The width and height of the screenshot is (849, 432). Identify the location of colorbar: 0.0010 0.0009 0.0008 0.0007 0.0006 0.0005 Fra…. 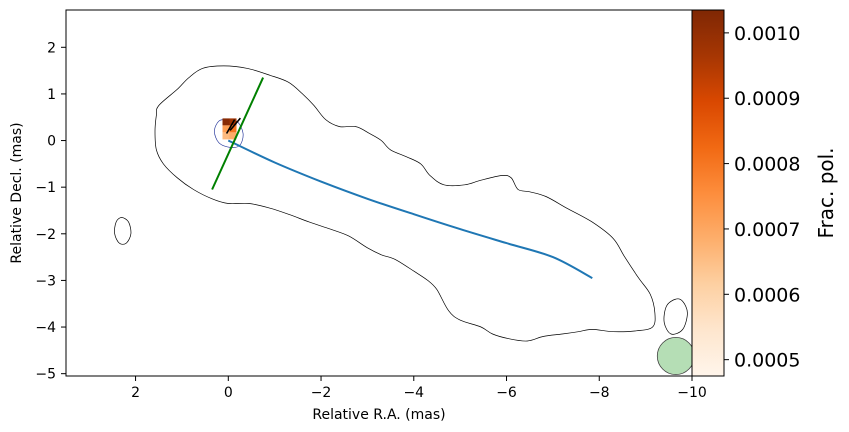
(764, 193).